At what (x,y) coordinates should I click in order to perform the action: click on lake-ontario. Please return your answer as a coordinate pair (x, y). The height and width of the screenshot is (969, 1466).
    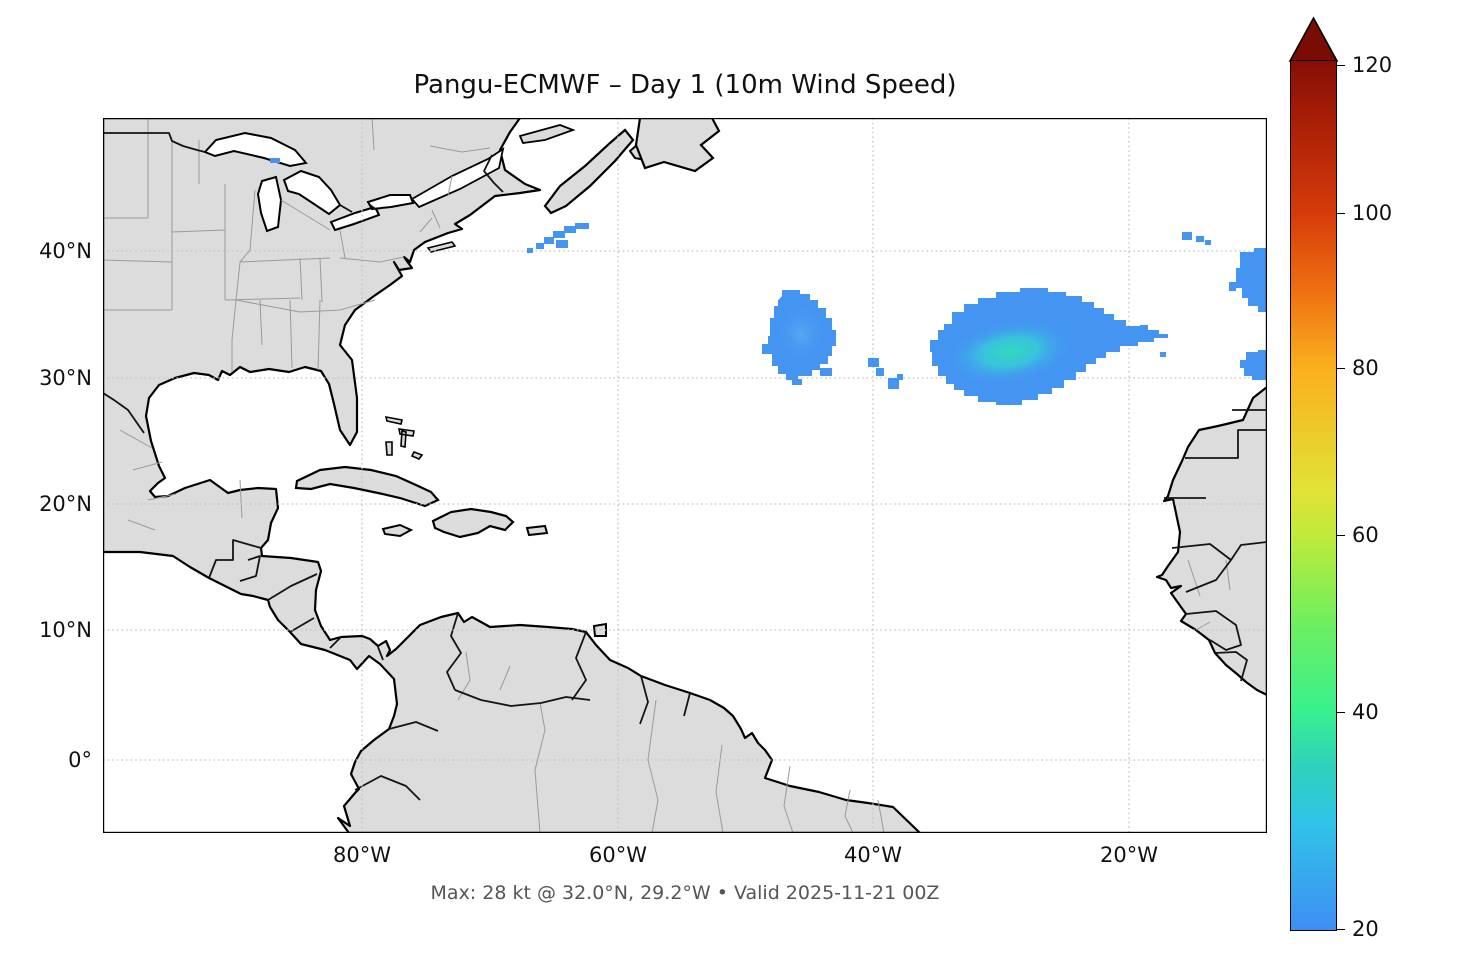
    Looking at the image, I should click on (390, 202).